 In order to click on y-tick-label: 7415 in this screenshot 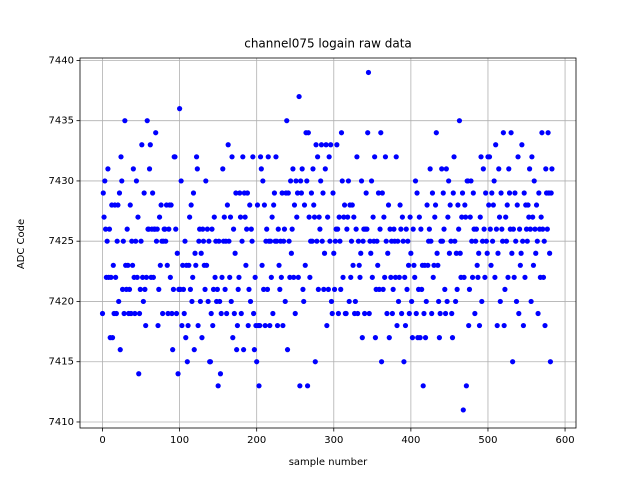, I will do `click(61, 362)`.